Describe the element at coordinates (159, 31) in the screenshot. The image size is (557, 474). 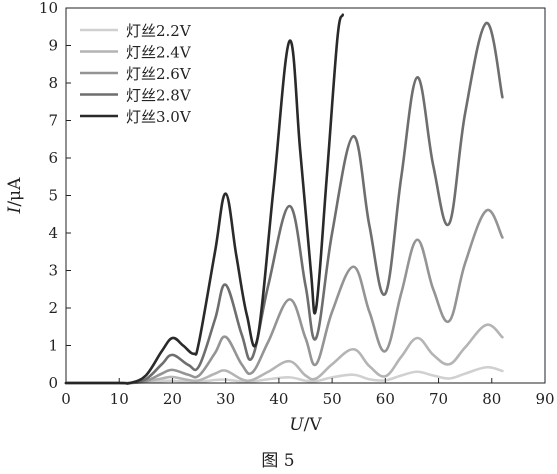
I see `legend-label-1: 灯丝2.2V` at that location.